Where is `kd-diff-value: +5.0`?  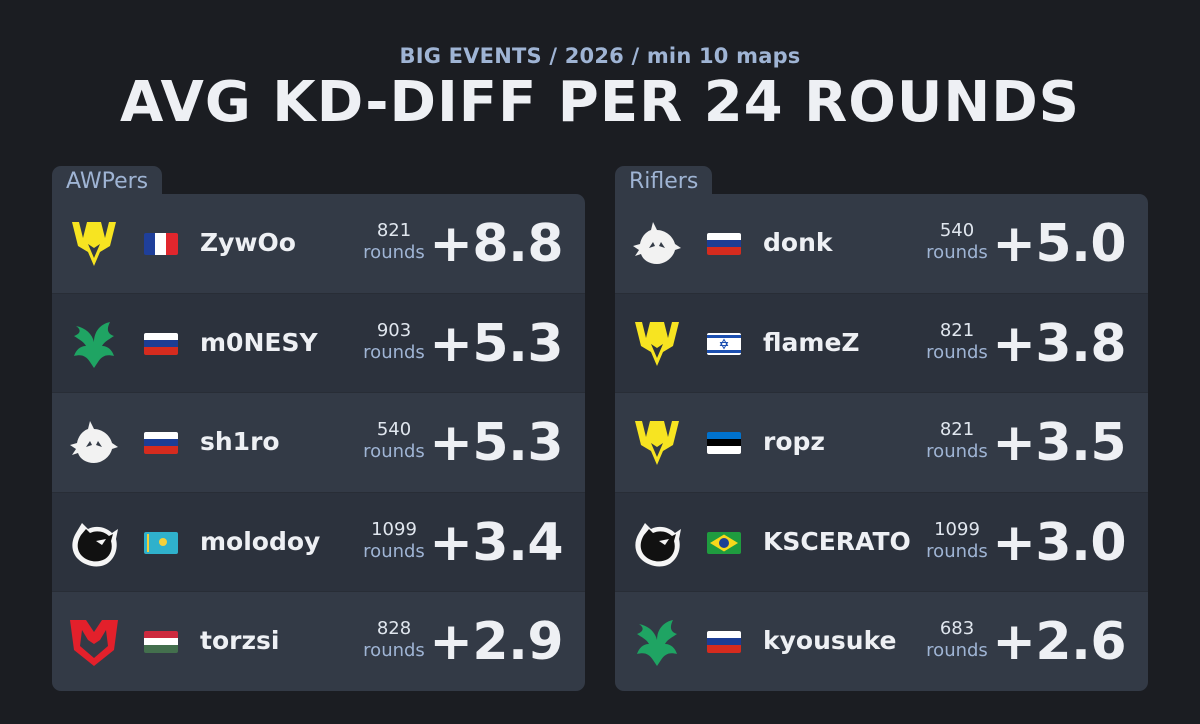 kd-diff-value: +5.0 is located at coordinates (1059, 244).